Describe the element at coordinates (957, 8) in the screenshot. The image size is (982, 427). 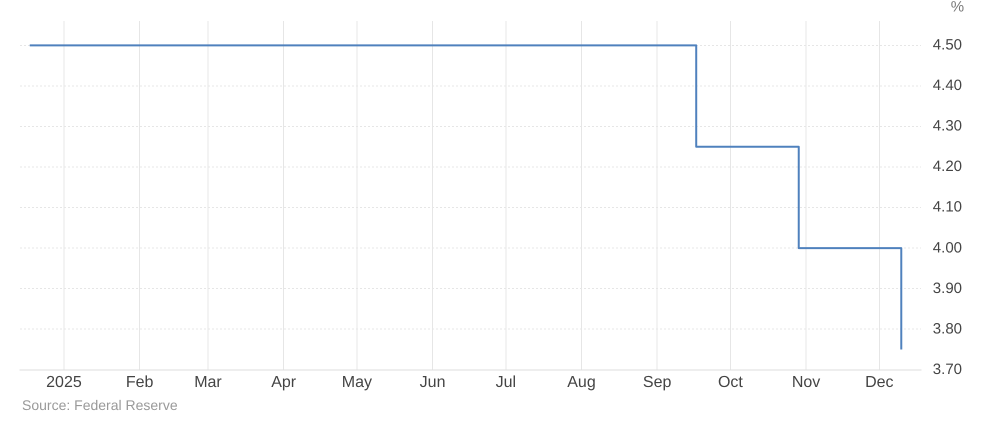
I see `y-axis-title: %` at that location.